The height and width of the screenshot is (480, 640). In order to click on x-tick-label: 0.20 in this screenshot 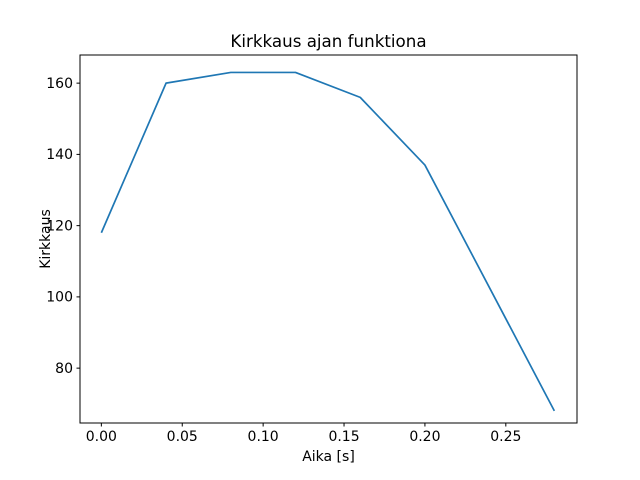, I will do `click(424, 437)`.